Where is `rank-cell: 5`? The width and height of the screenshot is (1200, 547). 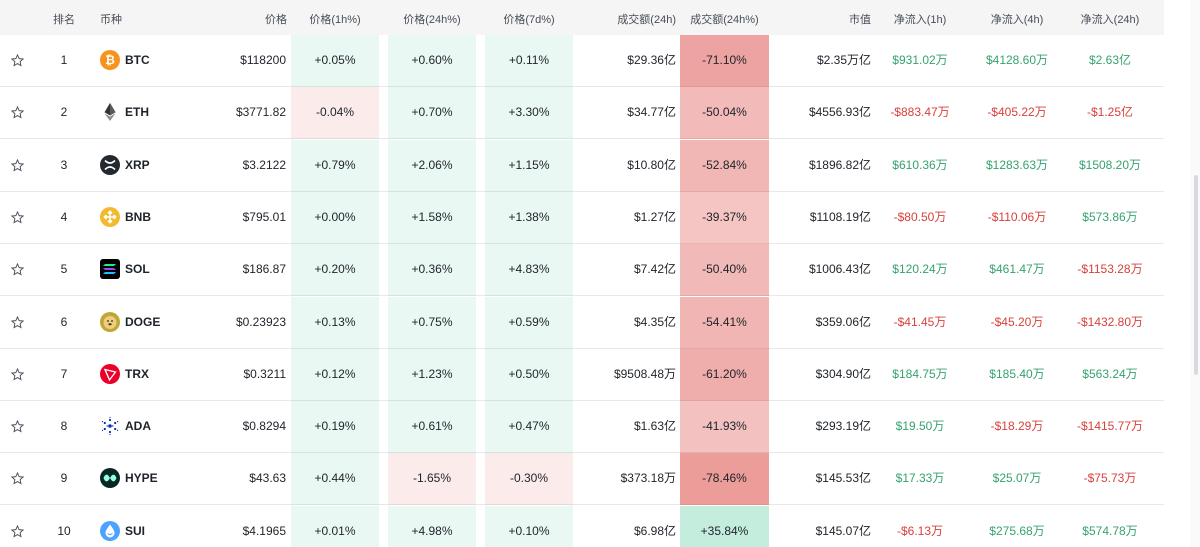 rank-cell: 5 is located at coordinates (64, 269).